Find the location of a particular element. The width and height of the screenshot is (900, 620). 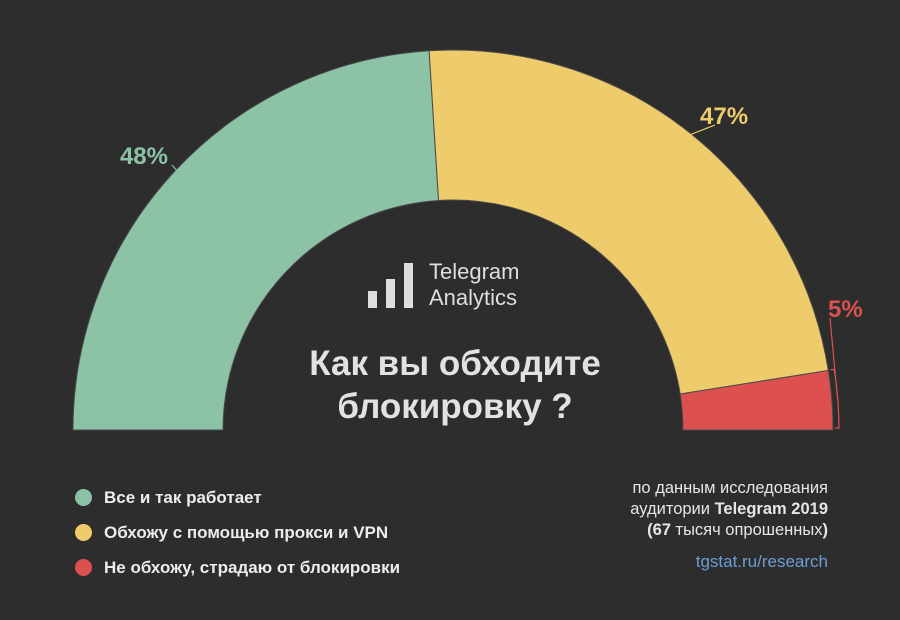

source-line2: аудитории is located at coordinates (672, 509).